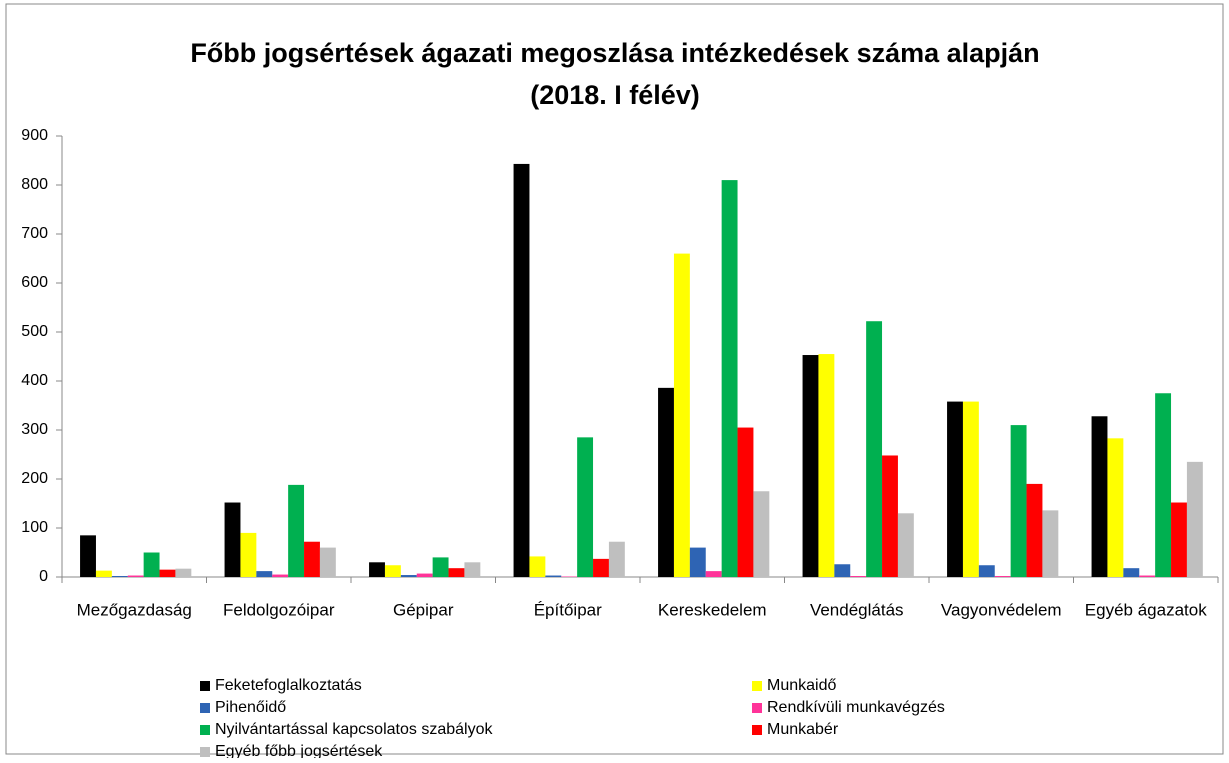  What do you see at coordinates (34, 527) in the screenshot?
I see `y-tick-label: 100` at bounding box center [34, 527].